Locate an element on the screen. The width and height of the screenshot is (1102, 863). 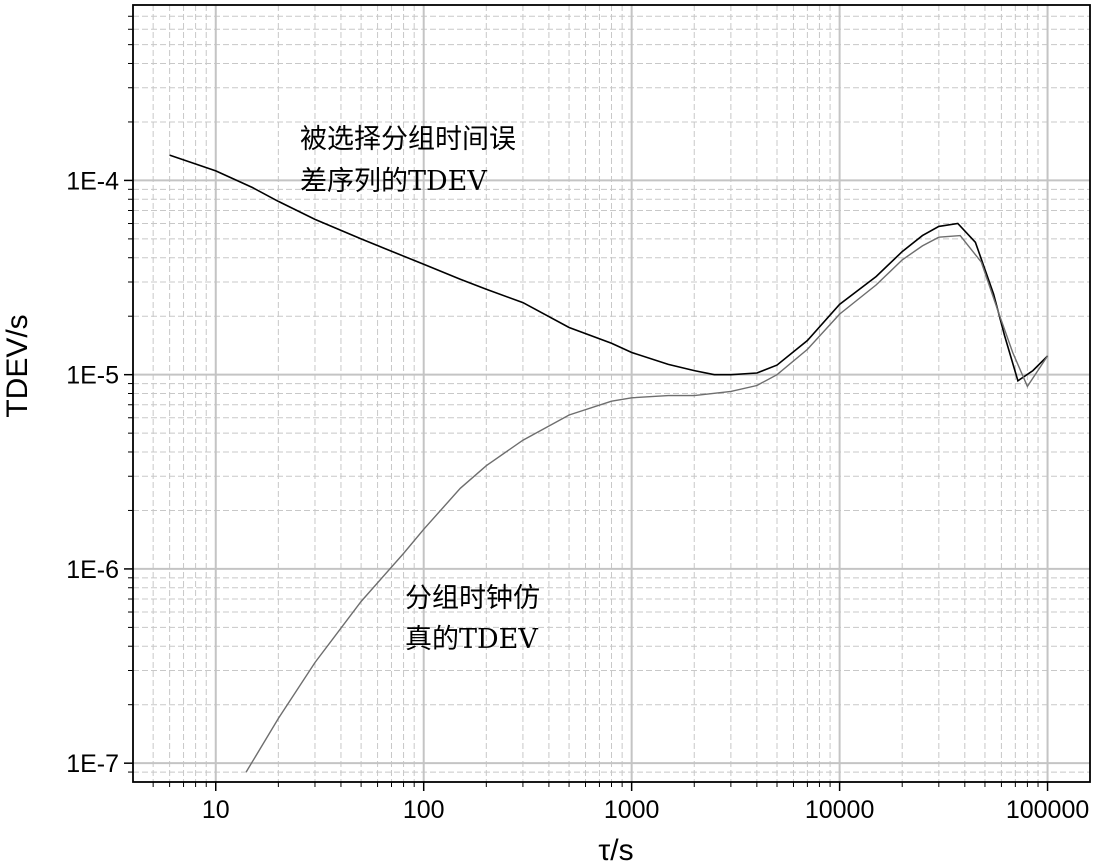
x-tick-label: 1000 is located at coordinates (632, 810).